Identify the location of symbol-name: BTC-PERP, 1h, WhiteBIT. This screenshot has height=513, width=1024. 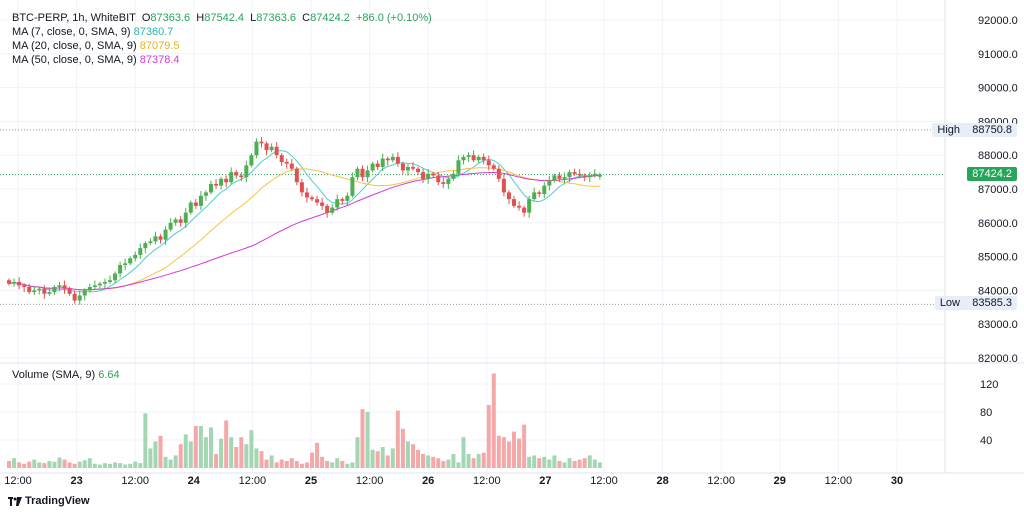
(74, 18).